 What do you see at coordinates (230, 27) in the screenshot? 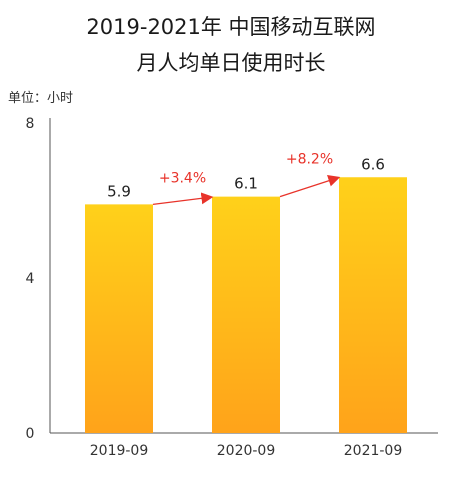
I see `chart-title: 2019-2021年 中国移动互联网` at bounding box center [230, 27].